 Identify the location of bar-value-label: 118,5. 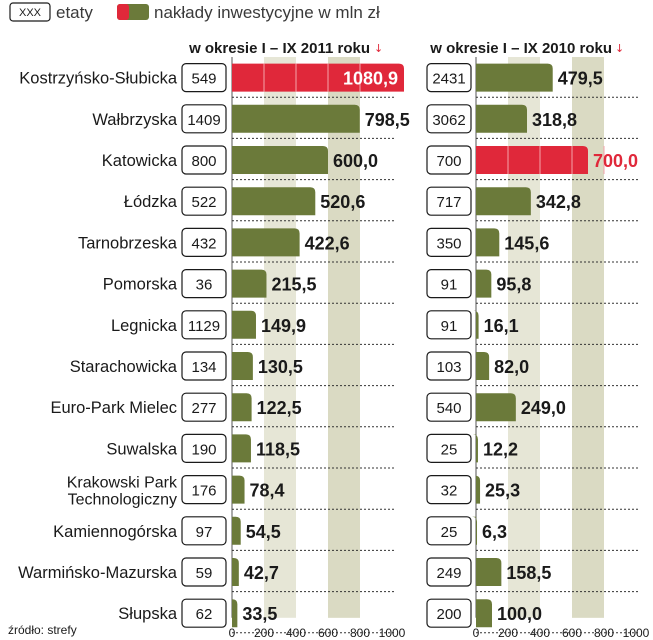
(278, 449).